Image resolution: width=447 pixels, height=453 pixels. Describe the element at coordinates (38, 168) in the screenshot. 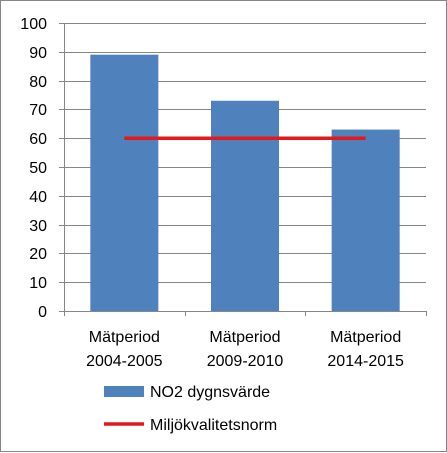

I see `y-tick-label: 50` at that location.